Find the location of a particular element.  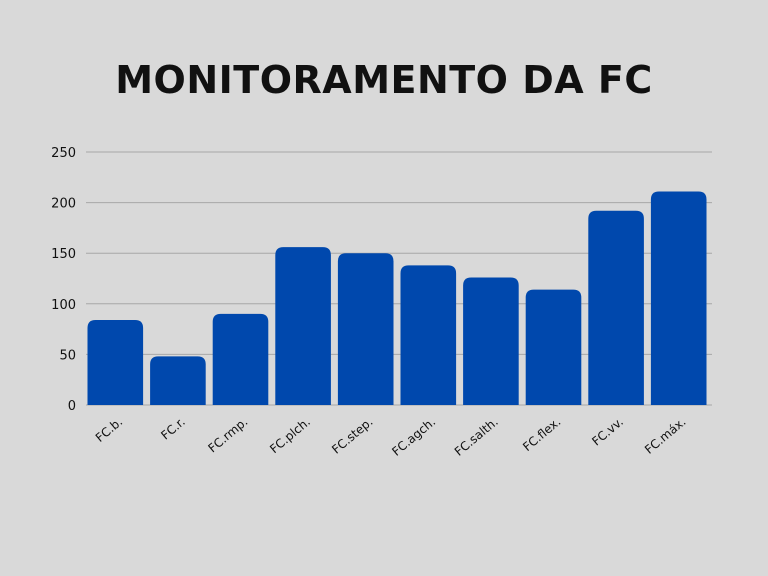

x-tick-label: FC.step. is located at coordinates (352, 436).